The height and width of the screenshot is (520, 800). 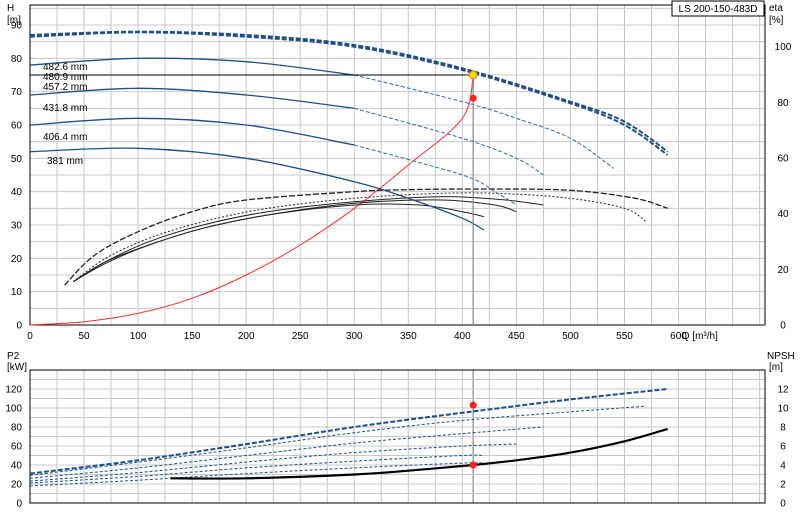 What do you see at coordinates (17, 126) in the screenshot?
I see `y-tick-label: 60` at bounding box center [17, 126].